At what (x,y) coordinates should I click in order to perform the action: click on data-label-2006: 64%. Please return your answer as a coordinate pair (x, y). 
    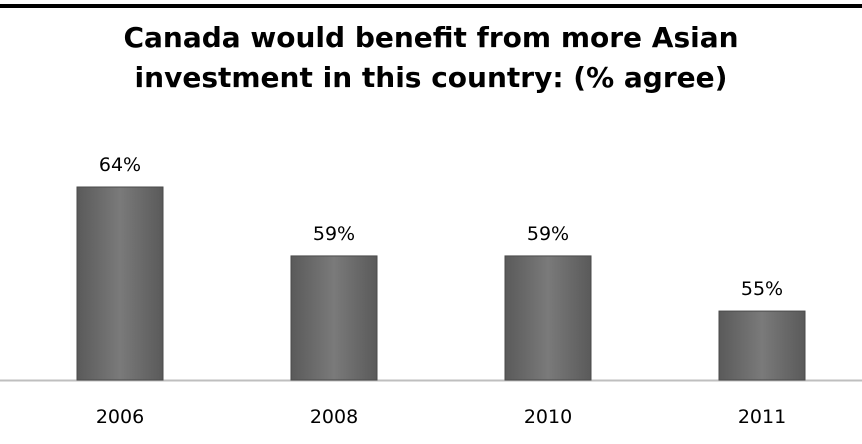
    Looking at the image, I should click on (120, 165).